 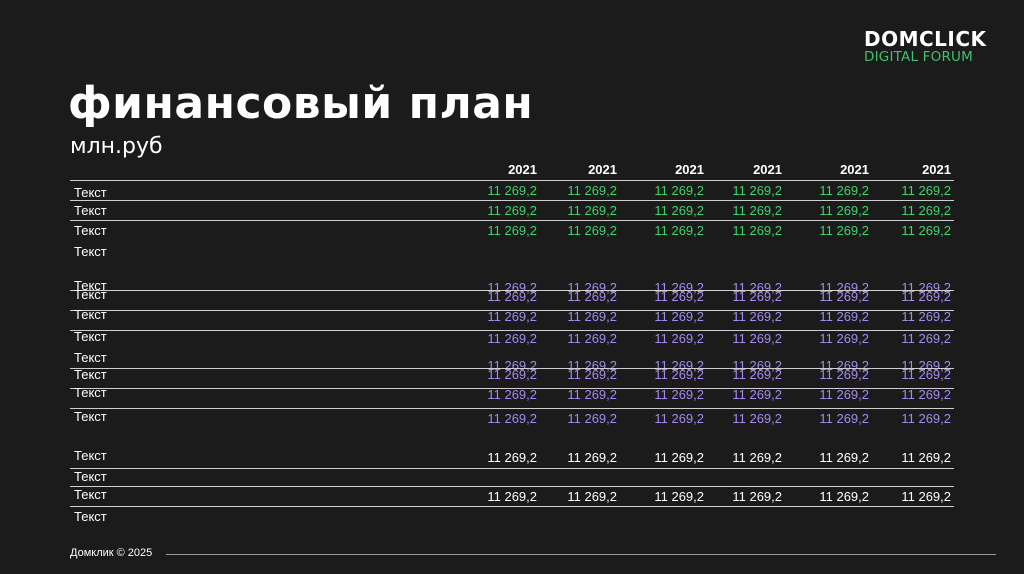 What do you see at coordinates (301, 103) in the screenshot?
I see `page-title: финансовый план` at bounding box center [301, 103].